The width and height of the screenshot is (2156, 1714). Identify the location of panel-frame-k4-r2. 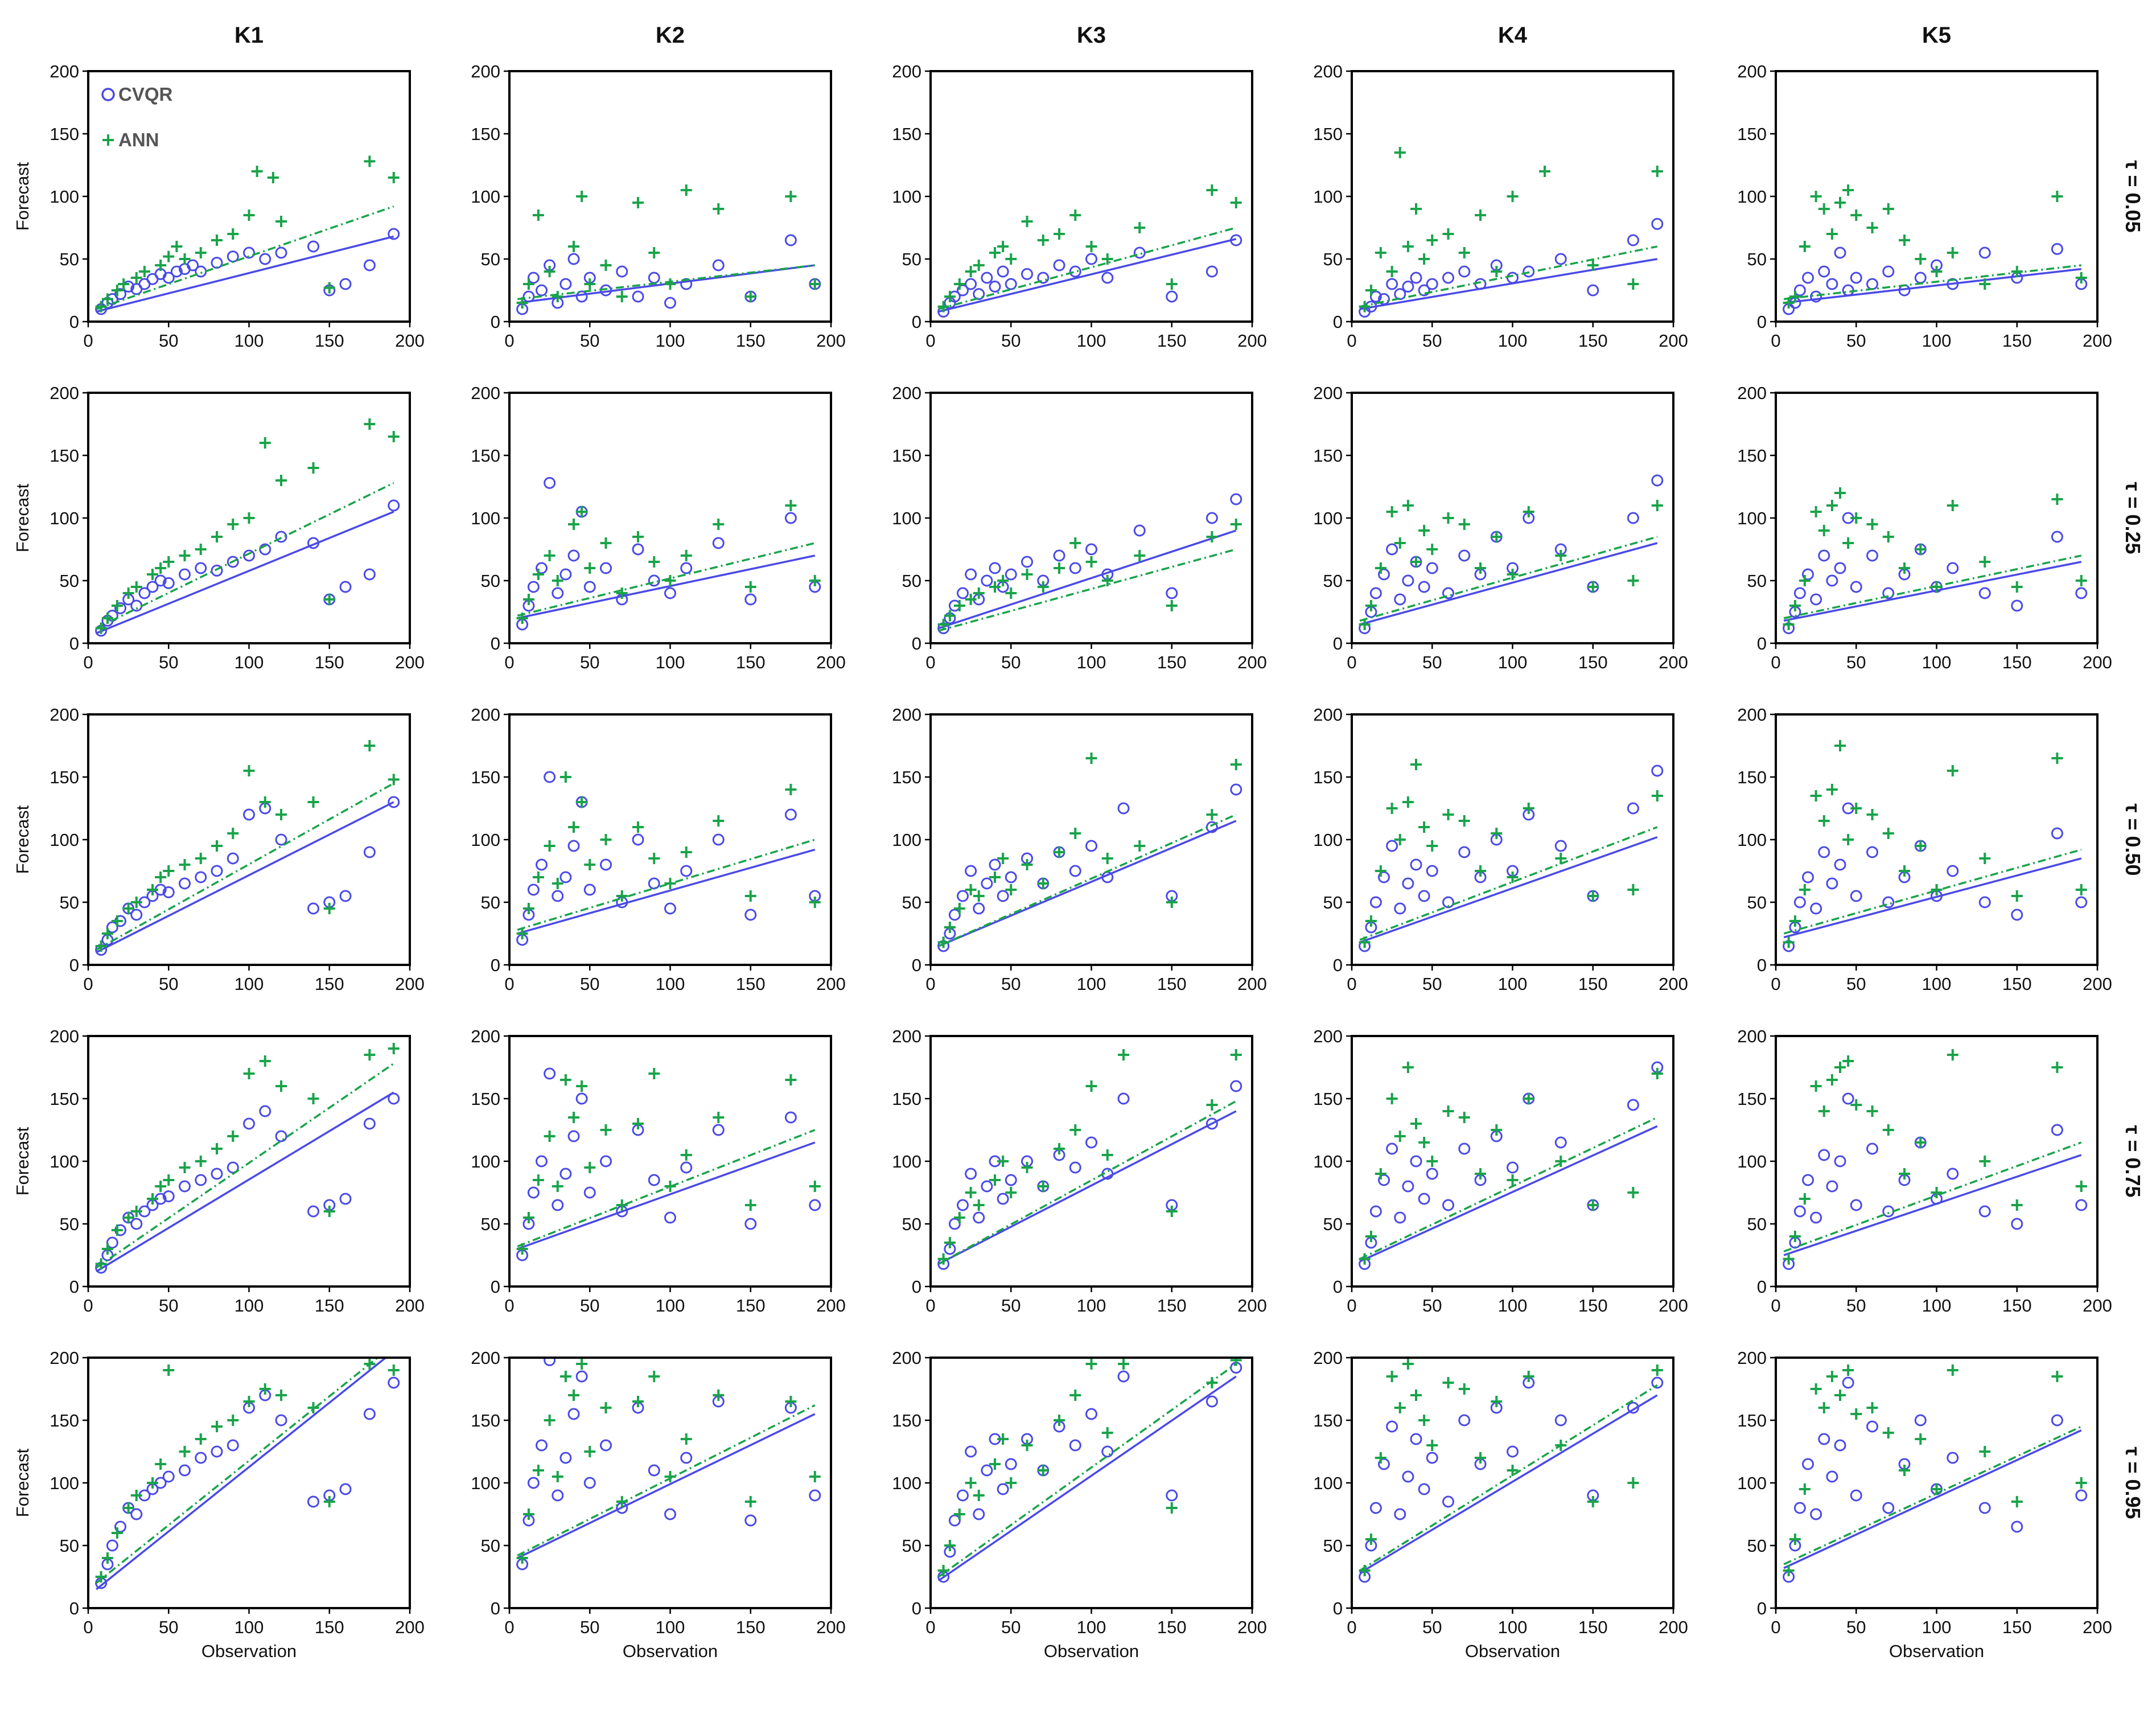
(1513, 518).